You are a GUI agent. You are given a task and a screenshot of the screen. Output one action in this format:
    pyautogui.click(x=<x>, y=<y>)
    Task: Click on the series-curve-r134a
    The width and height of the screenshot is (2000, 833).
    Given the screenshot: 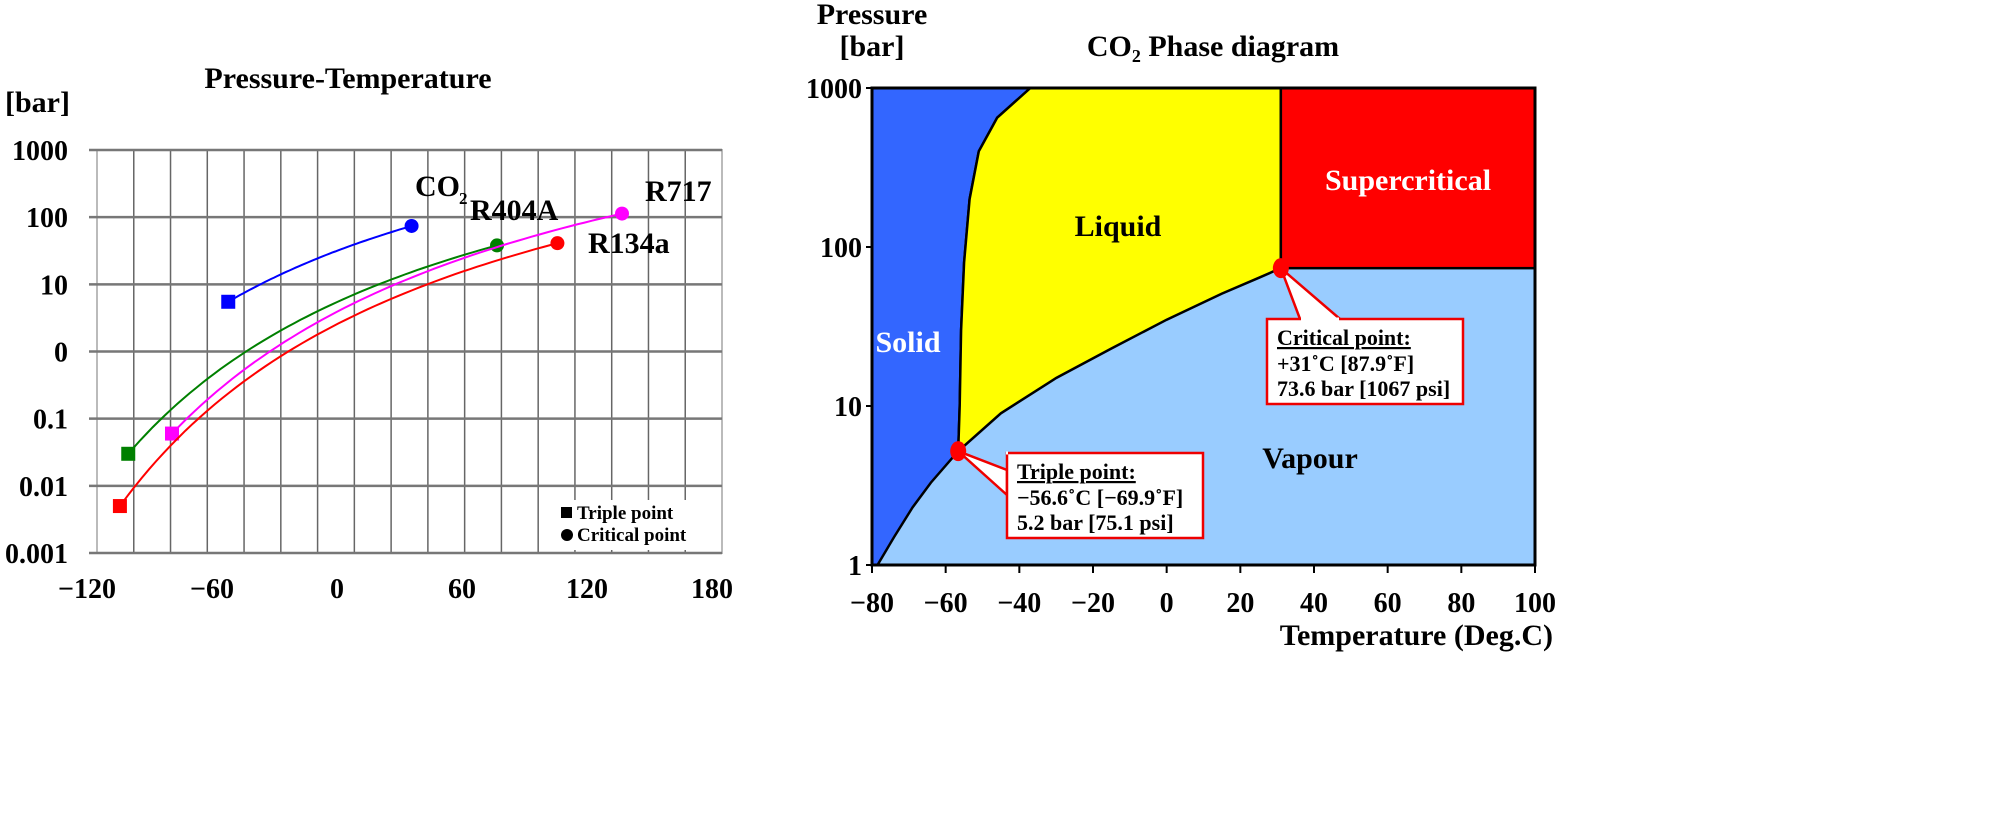 What is the action you would take?
    pyautogui.click(x=338, y=374)
    